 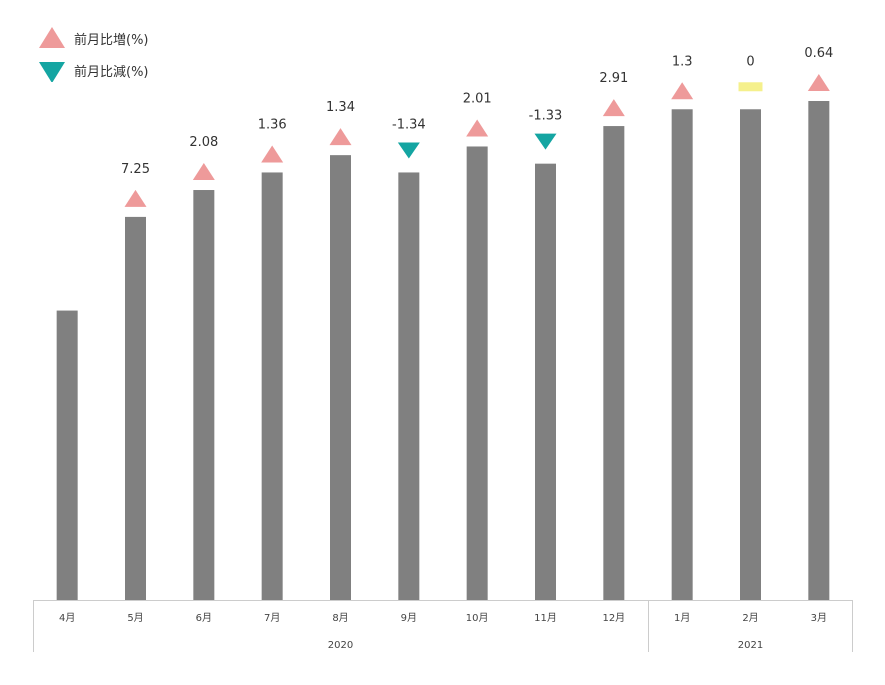 I want to click on chart-legend: 前月比増(%) 前月比減(%), so click(x=118, y=58).